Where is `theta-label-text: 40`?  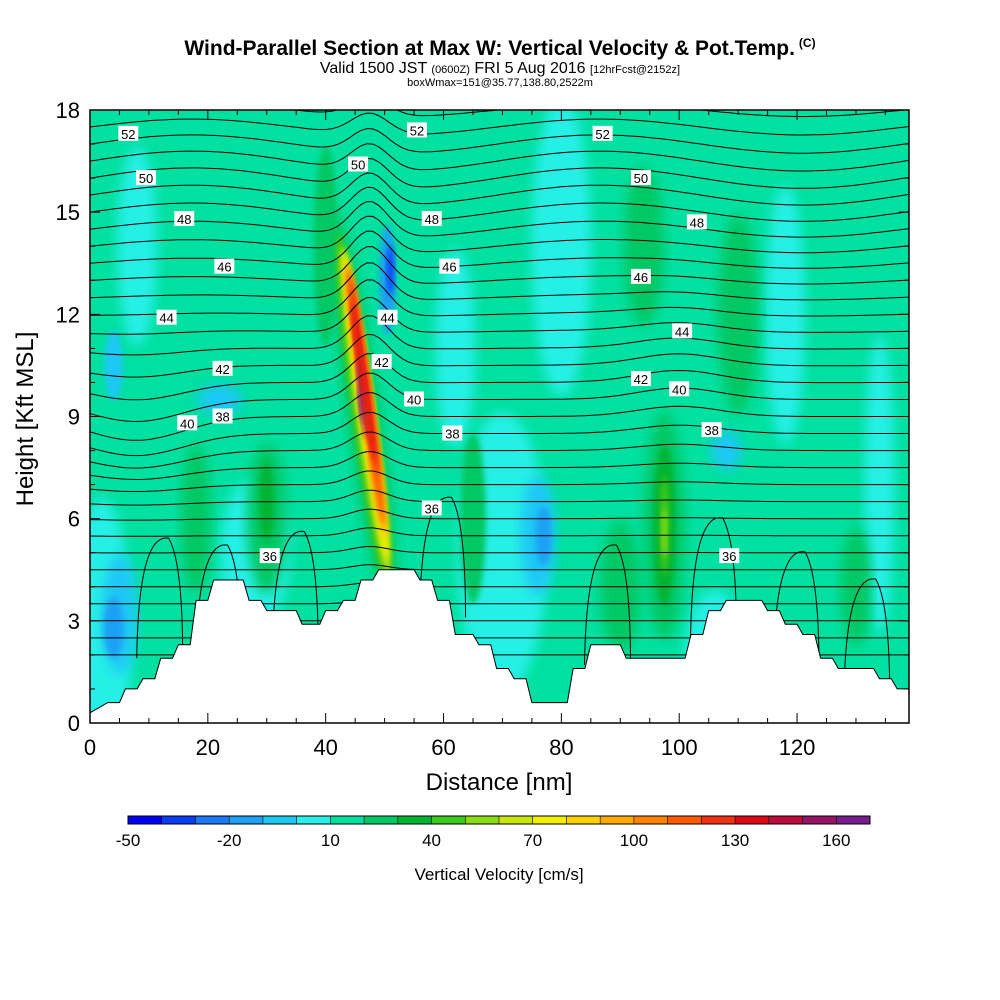
theta-label-text: 40 is located at coordinates (679, 389).